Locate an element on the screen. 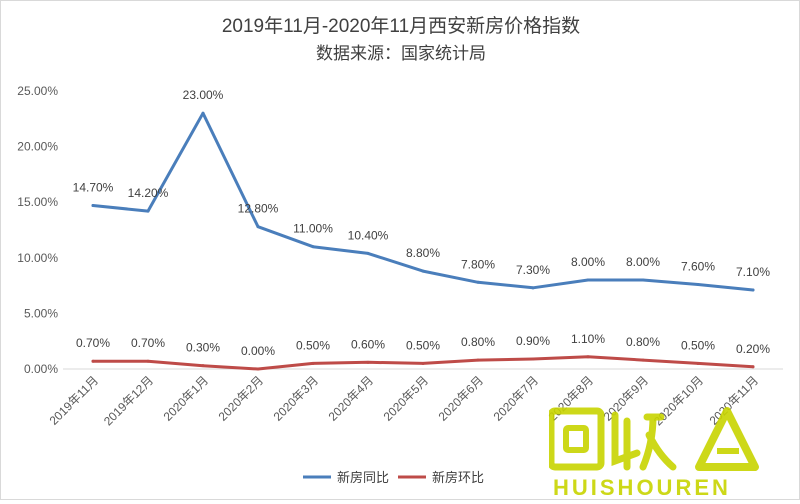  chart-subtitle: 数据来源：国家统计局 is located at coordinates (401, 53).